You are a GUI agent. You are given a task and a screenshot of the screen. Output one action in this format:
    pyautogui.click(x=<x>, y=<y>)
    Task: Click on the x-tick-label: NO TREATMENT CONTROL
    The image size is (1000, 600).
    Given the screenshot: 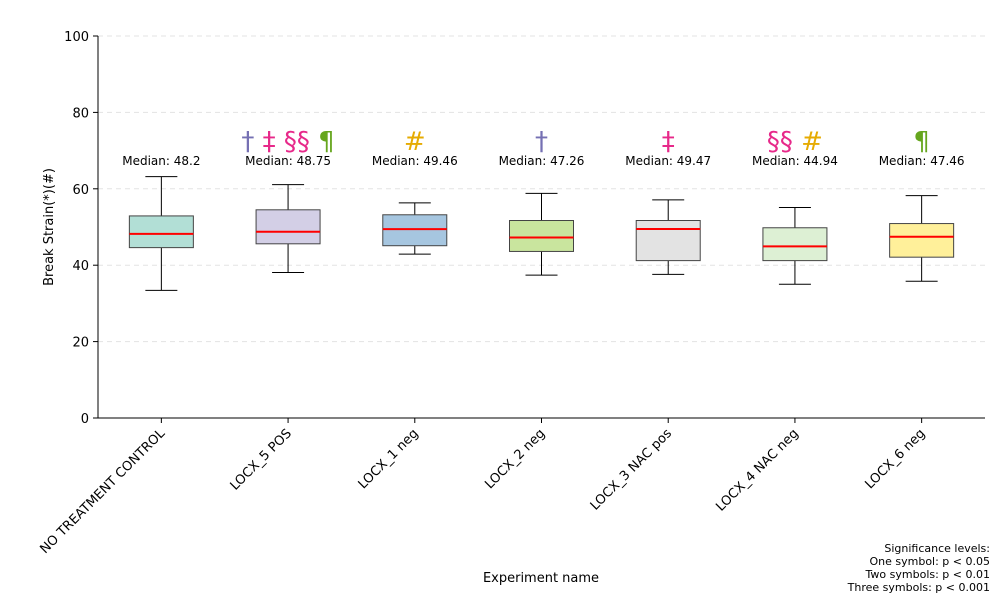 What is the action you would take?
    pyautogui.click(x=103, y=491)
    